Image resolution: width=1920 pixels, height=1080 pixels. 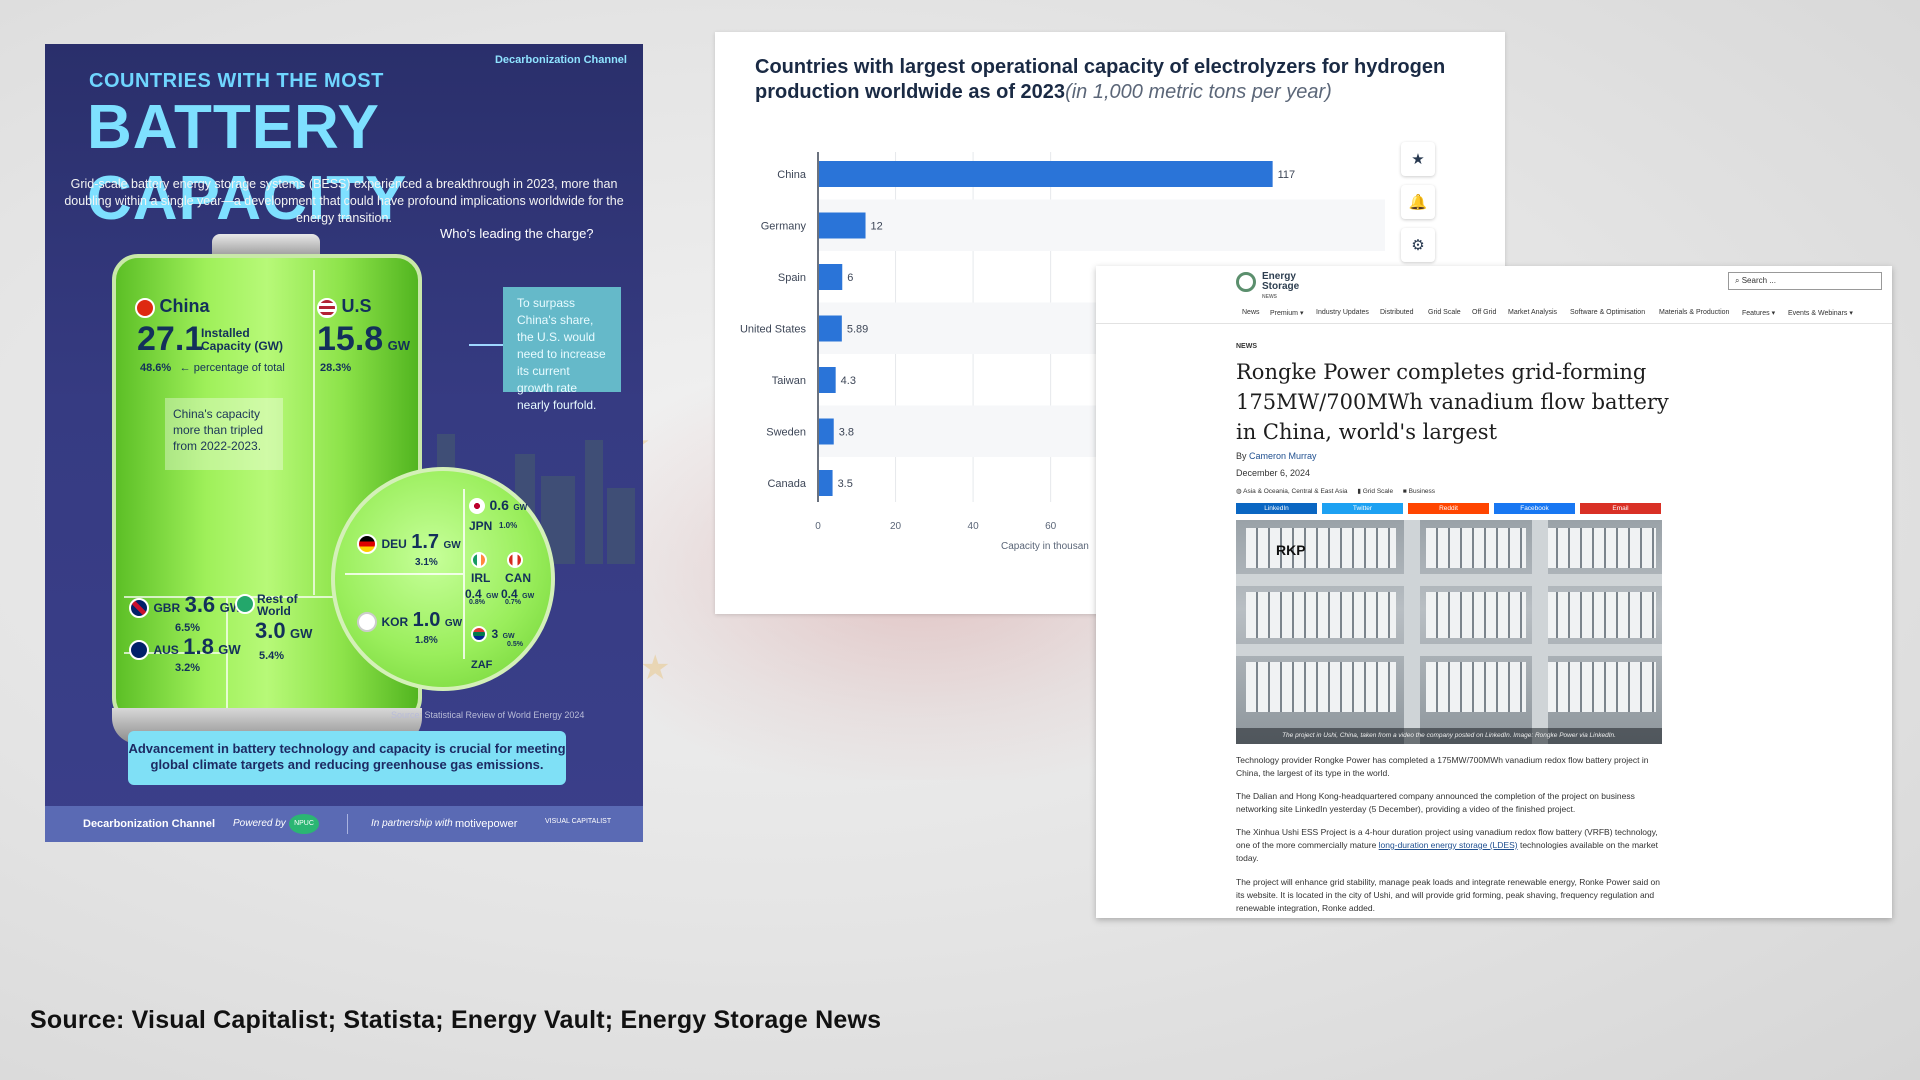 I want to click on bar-germany, so click(x=842, y=225).